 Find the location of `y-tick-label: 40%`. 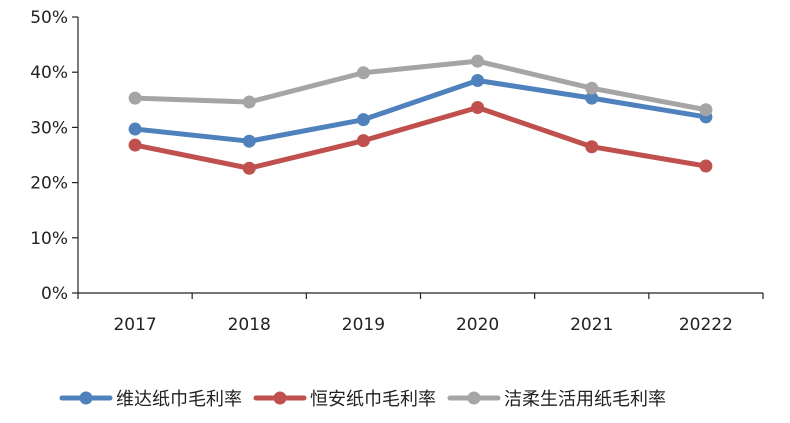

y-tick-label: 40% is located at coordinates (49, 73).